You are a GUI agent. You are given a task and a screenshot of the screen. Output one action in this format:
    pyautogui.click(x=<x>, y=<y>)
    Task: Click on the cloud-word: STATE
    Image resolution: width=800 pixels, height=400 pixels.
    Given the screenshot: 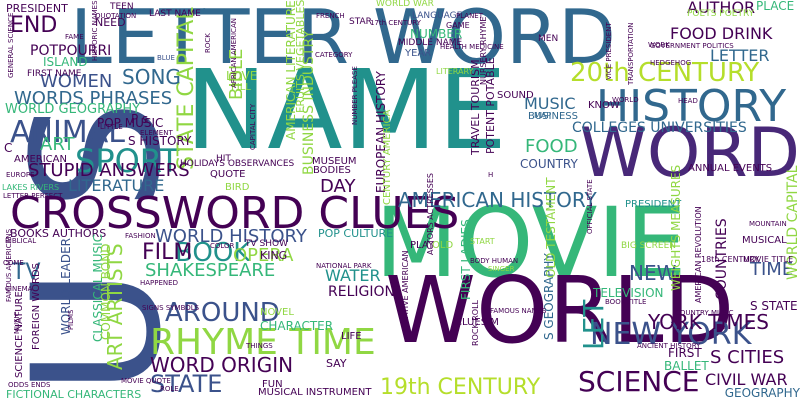 What is the action you would take?
    pyautogui.click(x=186, y=384)
    